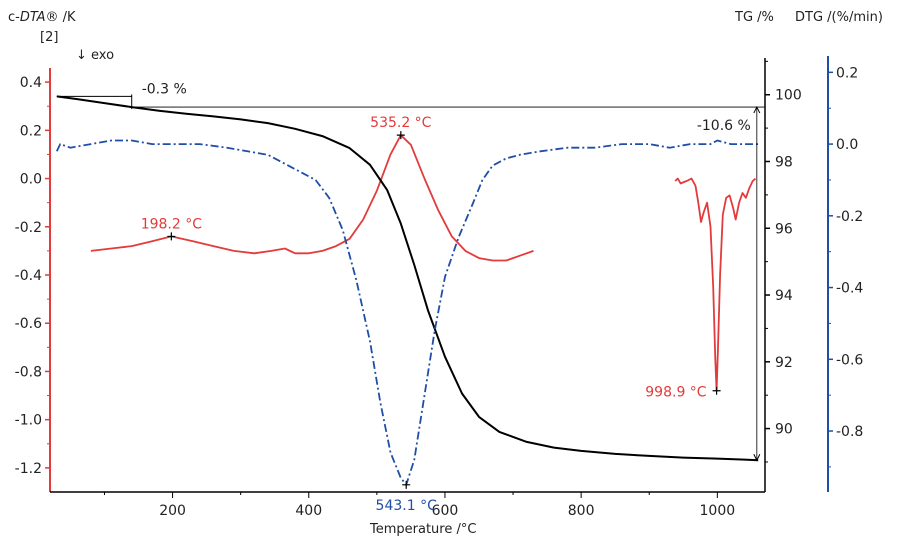 This screenshot has height=545, width=913. I want to click on mass-step-label: -0.3 %, so click(164, 89).